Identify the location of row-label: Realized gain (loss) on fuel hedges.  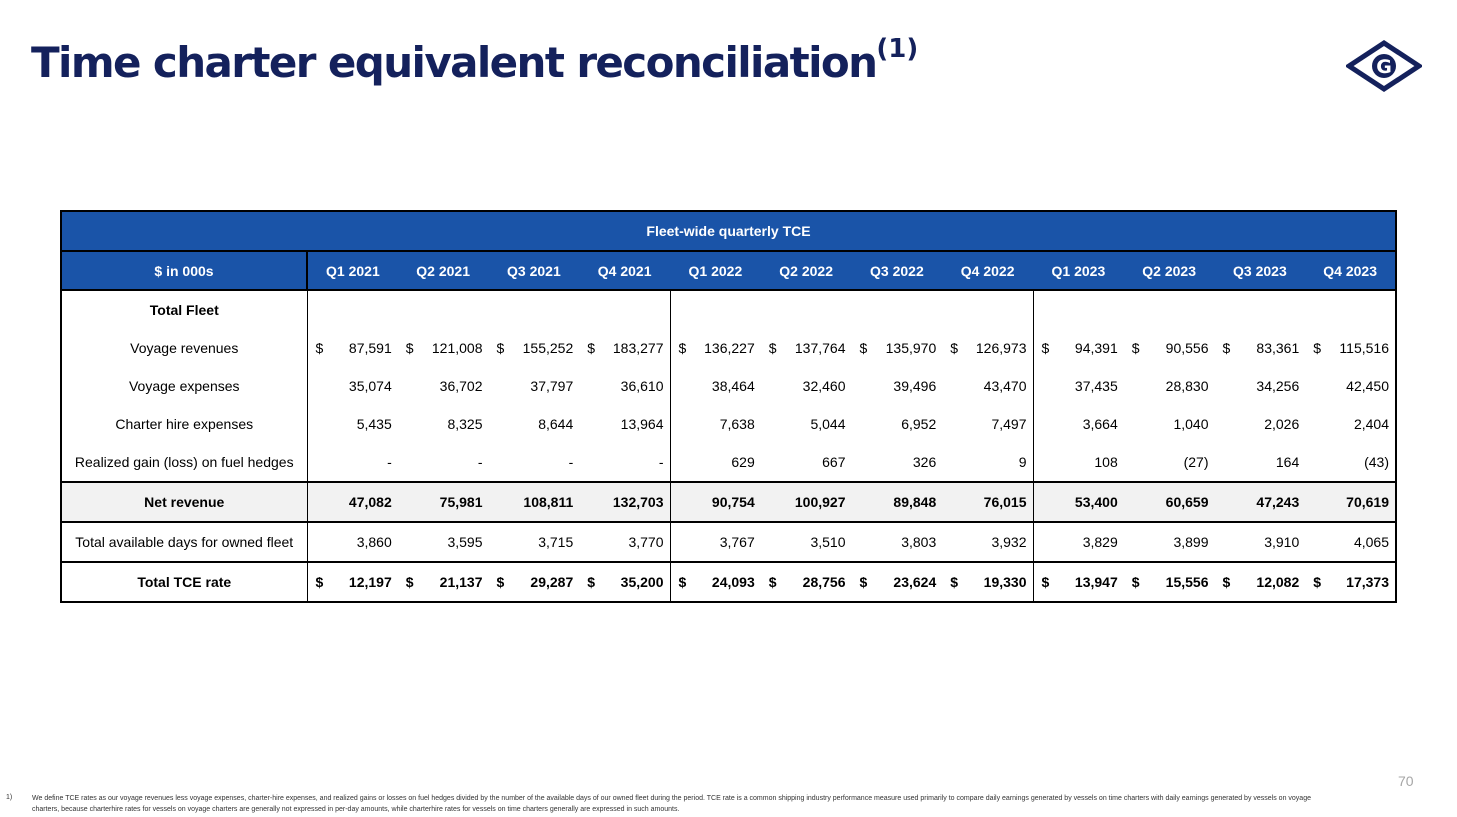
(184, 462).